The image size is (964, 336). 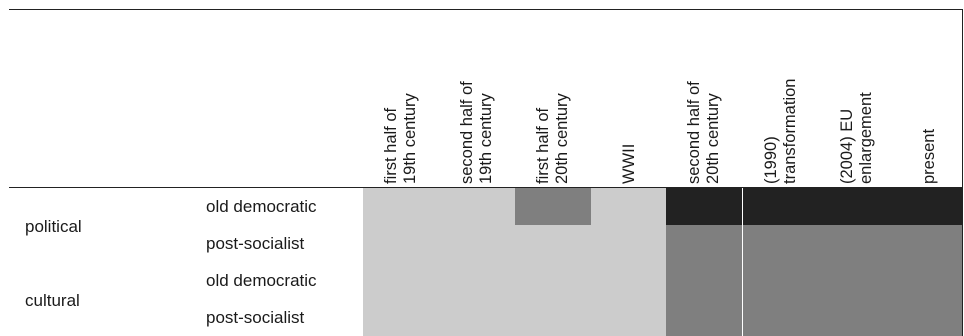 I want to click on column-header-line: enlargement, so click(x=866, y=138).